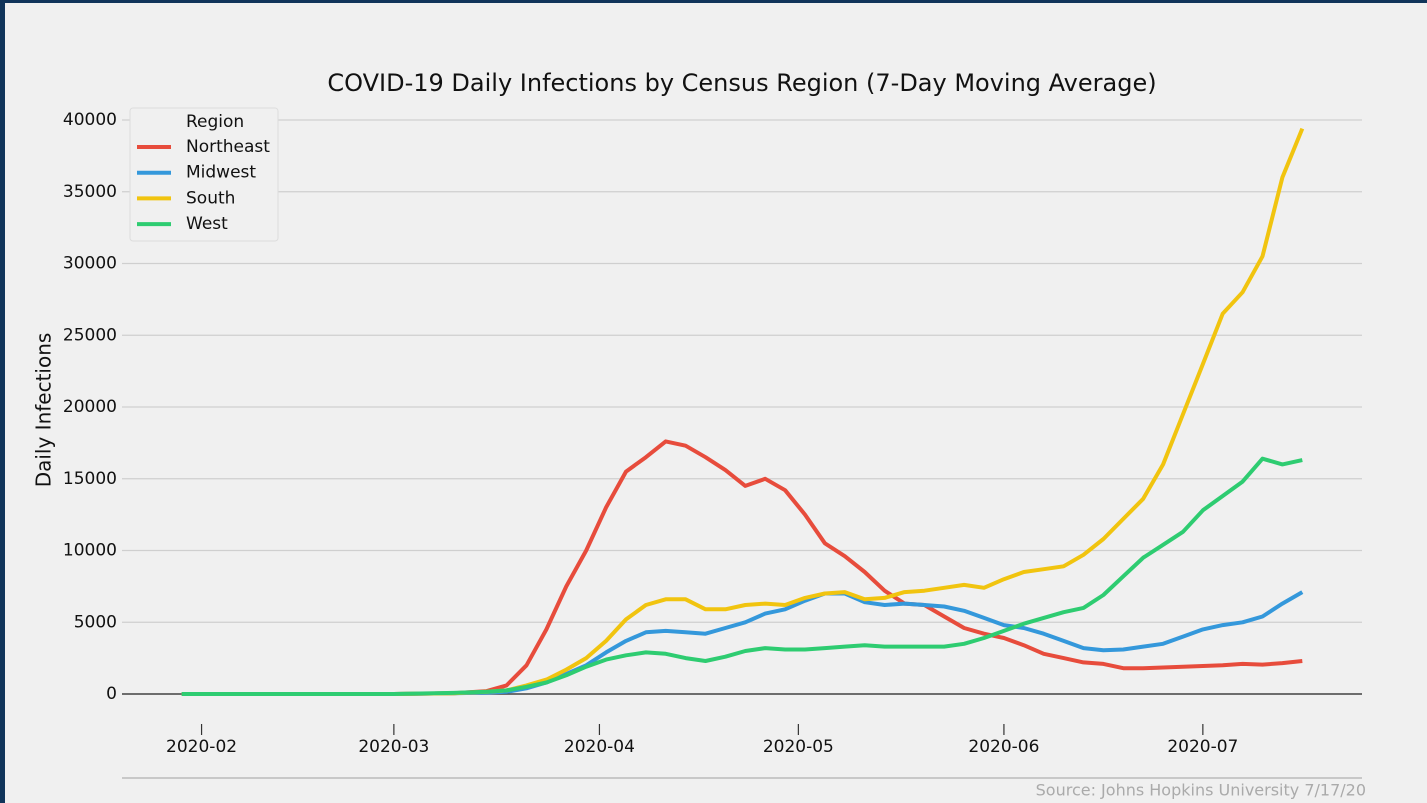 This screenshot has width=1427, height=803. Describe the element at coordinates (90, 551) in the screenshot. I see `y-tick-label: 10000` at that location.